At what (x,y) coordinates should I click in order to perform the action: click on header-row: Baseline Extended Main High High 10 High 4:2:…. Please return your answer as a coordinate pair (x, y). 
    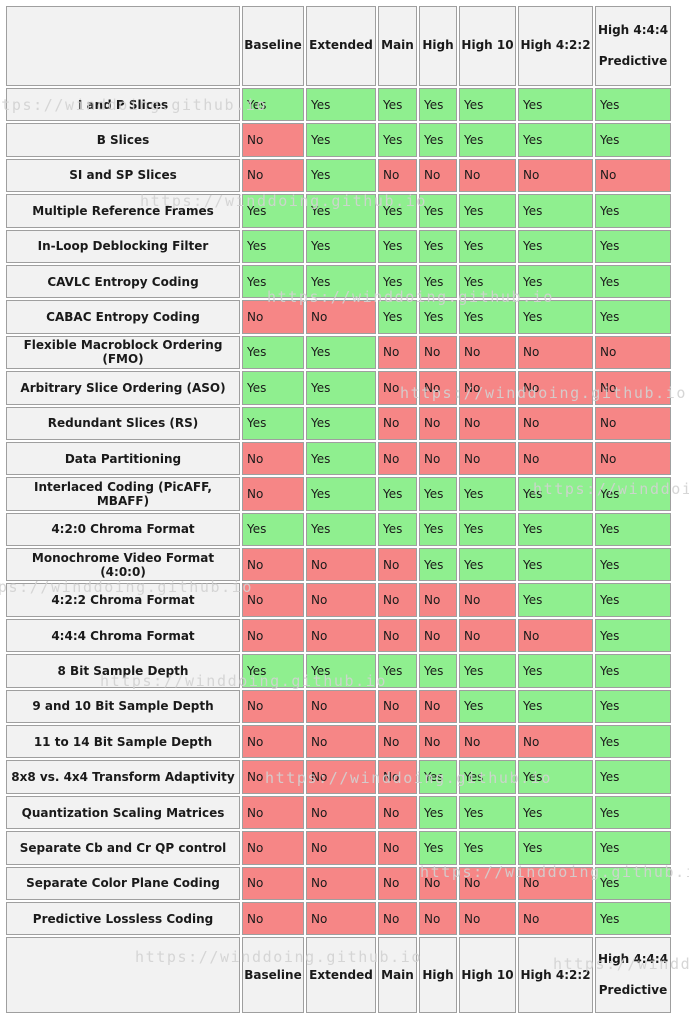
    Looking at the image, I should click on (338, 46).